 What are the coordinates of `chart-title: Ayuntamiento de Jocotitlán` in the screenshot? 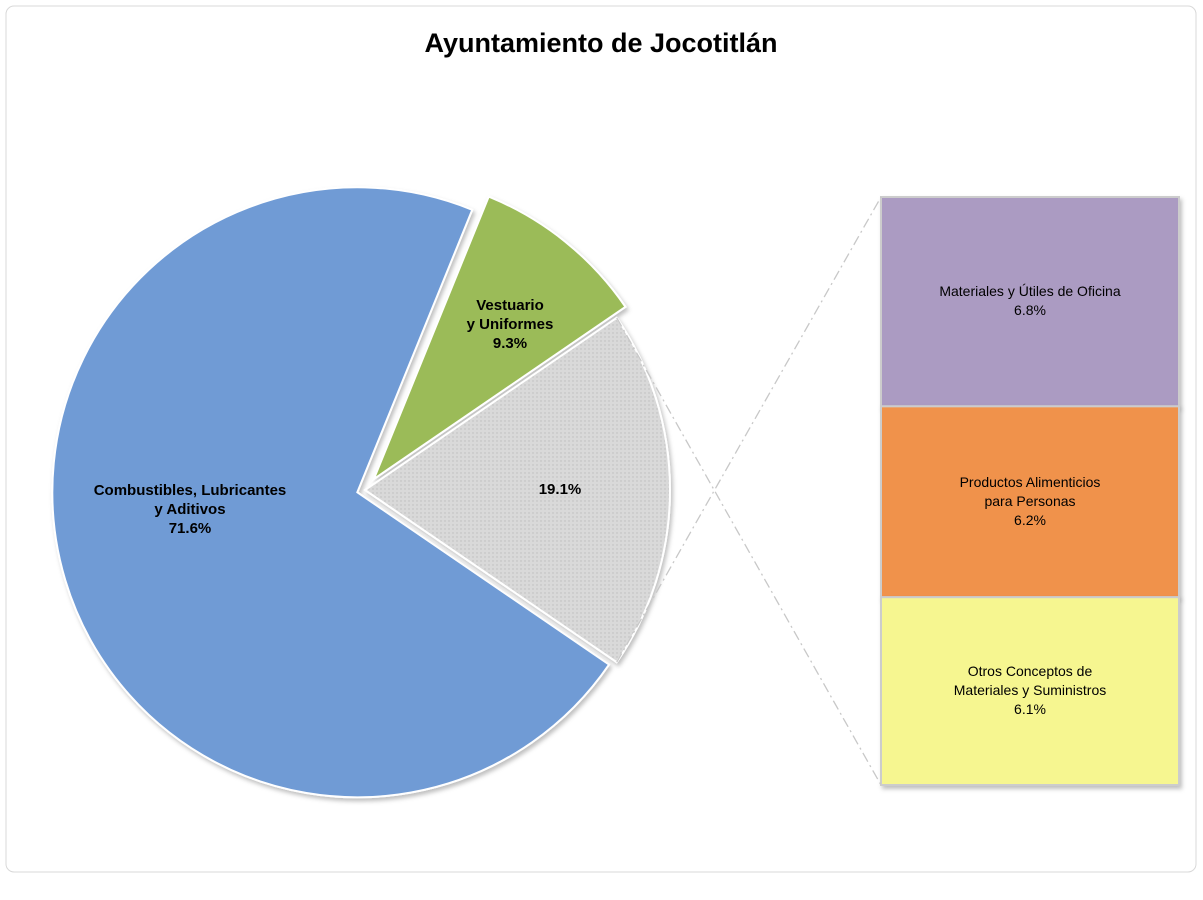 It's located at (600, 43).